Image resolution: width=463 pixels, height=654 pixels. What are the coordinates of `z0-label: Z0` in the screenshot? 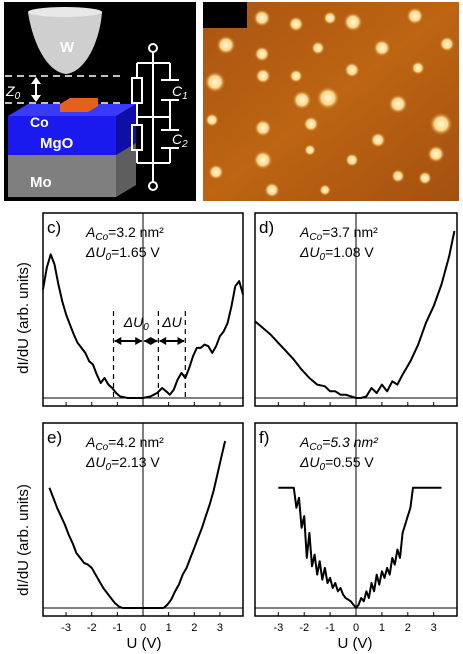 It's located at (13, 92).